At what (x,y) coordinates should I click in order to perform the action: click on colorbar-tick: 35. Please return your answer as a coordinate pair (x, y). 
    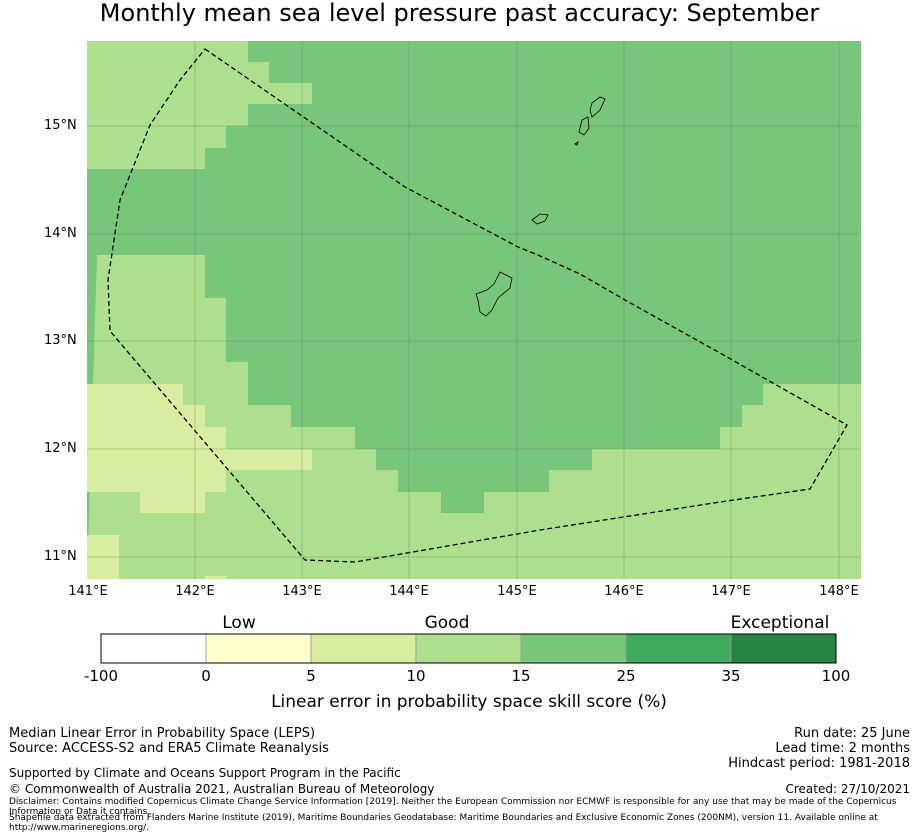
    Looking at the image, I should click on (731, 676).